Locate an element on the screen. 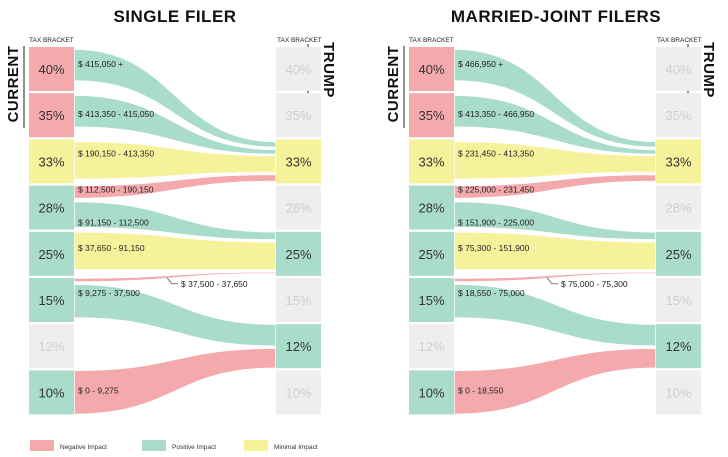 The image size is (728, 457). flow-range-label: $ 0 - 18,550 is located at coordinates (481, 390).